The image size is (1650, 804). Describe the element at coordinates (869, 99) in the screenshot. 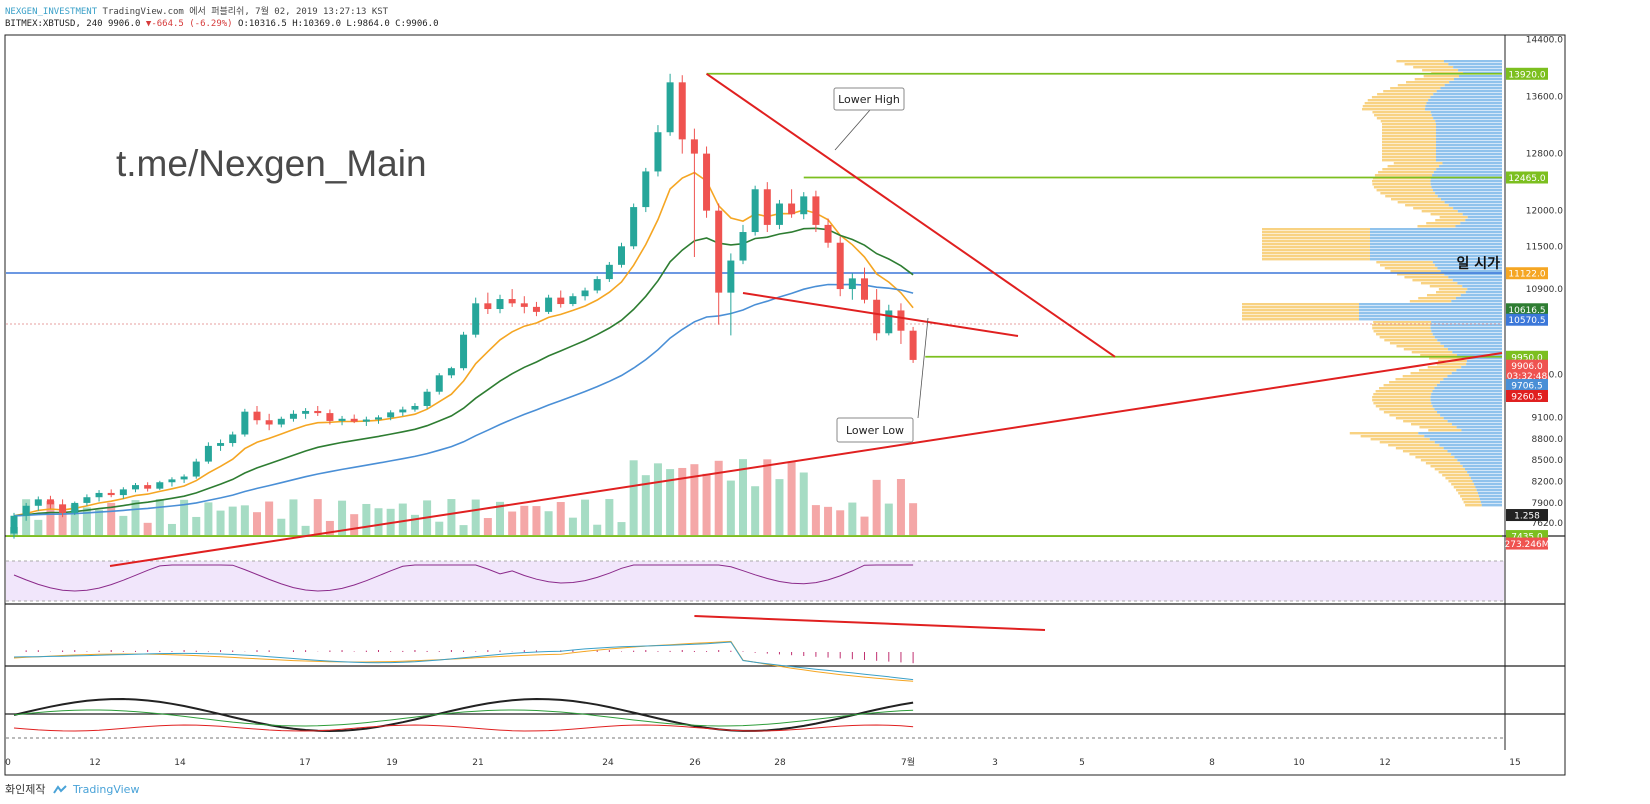

I see `annotation-box` at that location.